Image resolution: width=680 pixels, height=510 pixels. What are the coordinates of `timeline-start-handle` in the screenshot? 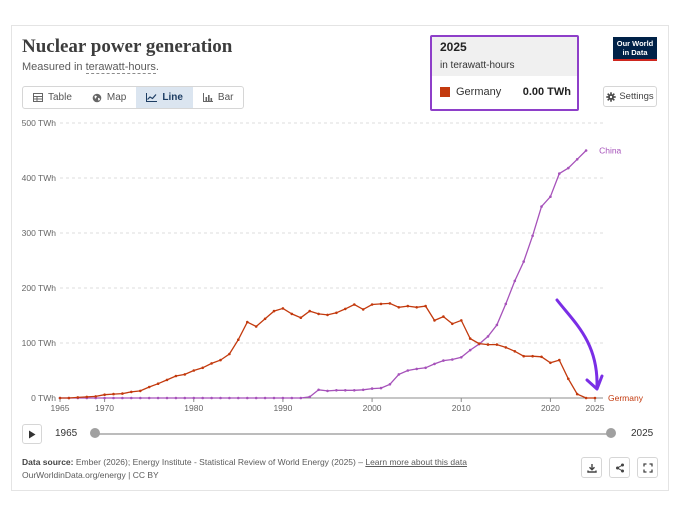 It's located at (95, 433).